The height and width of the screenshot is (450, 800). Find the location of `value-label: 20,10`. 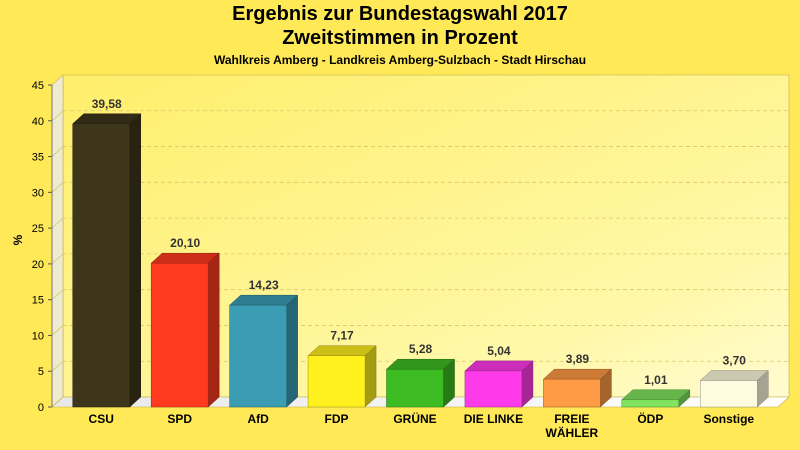

value-label: 20,10 is located at coordinates (185, 243).